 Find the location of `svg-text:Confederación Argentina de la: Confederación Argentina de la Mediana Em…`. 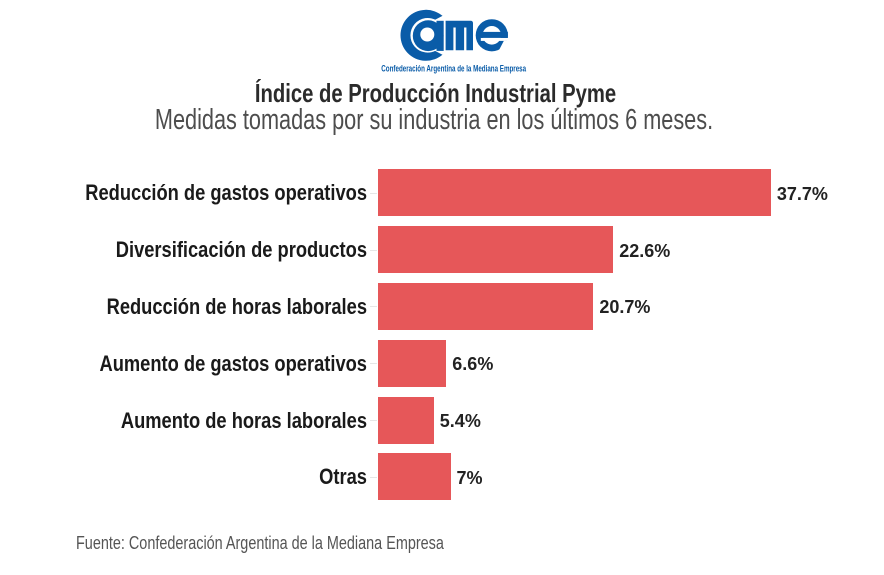

svg-text:Confederación Argentina de la: Confederación Argentina de la Mediana Em… is located at coordinates (453, 69).